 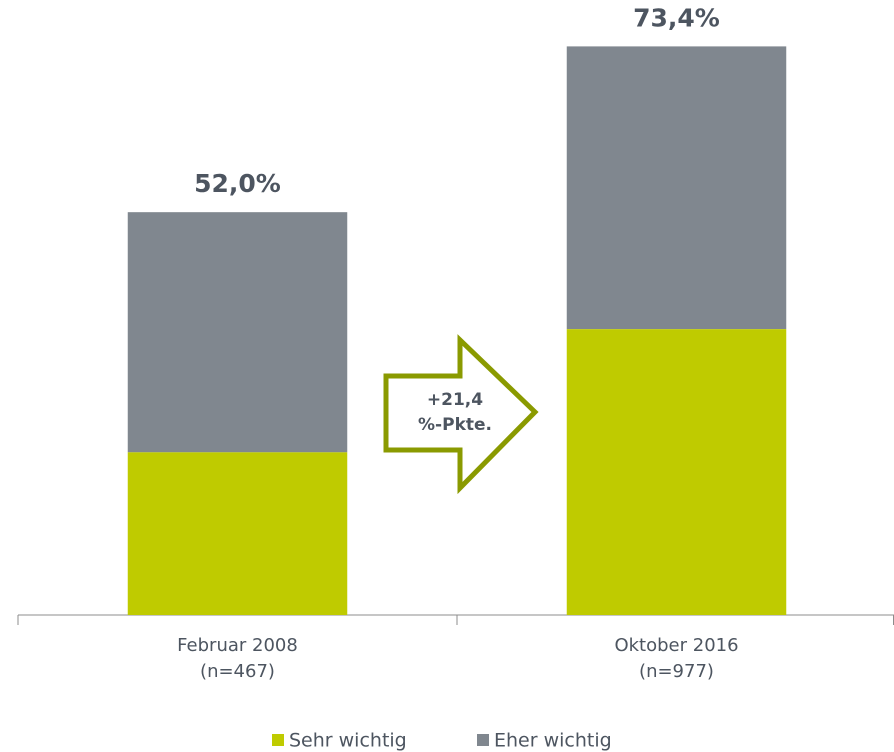 What do you see at coordinates (676, 17) in the screenshot?
I see `total-label: 73,4%` at bounding box center [676, 17].